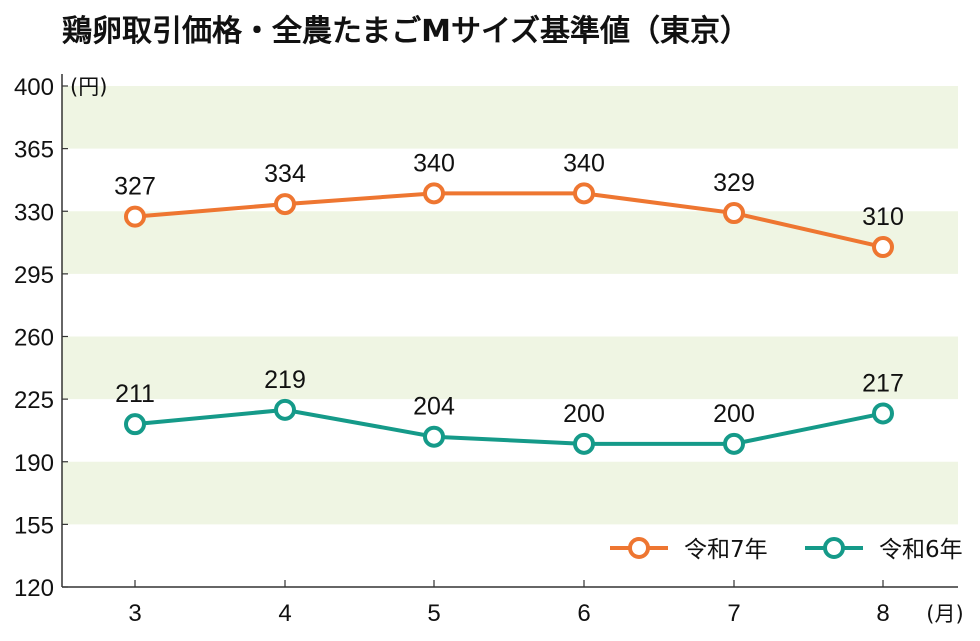 Image resolution: width=980 pixels, height=641 pixels. What do you see at coordinates (921, 550) in the screenshot?
I see `legend-label: 令和6年` at bounding box center [921, 550].